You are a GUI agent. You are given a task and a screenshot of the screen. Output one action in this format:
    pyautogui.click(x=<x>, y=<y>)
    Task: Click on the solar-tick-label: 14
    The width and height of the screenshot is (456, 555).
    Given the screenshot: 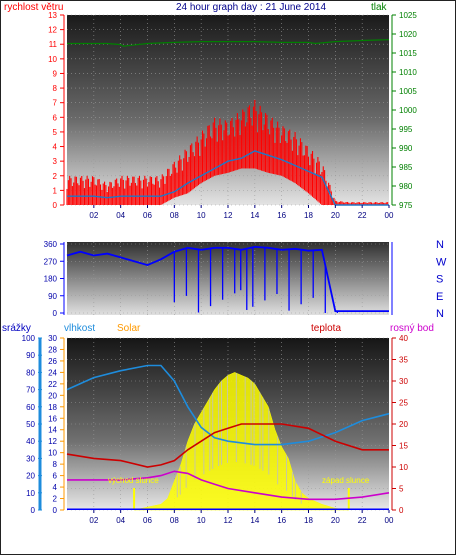 What is the action you would take?
    pyautogui.click(x=52, y=430)
    